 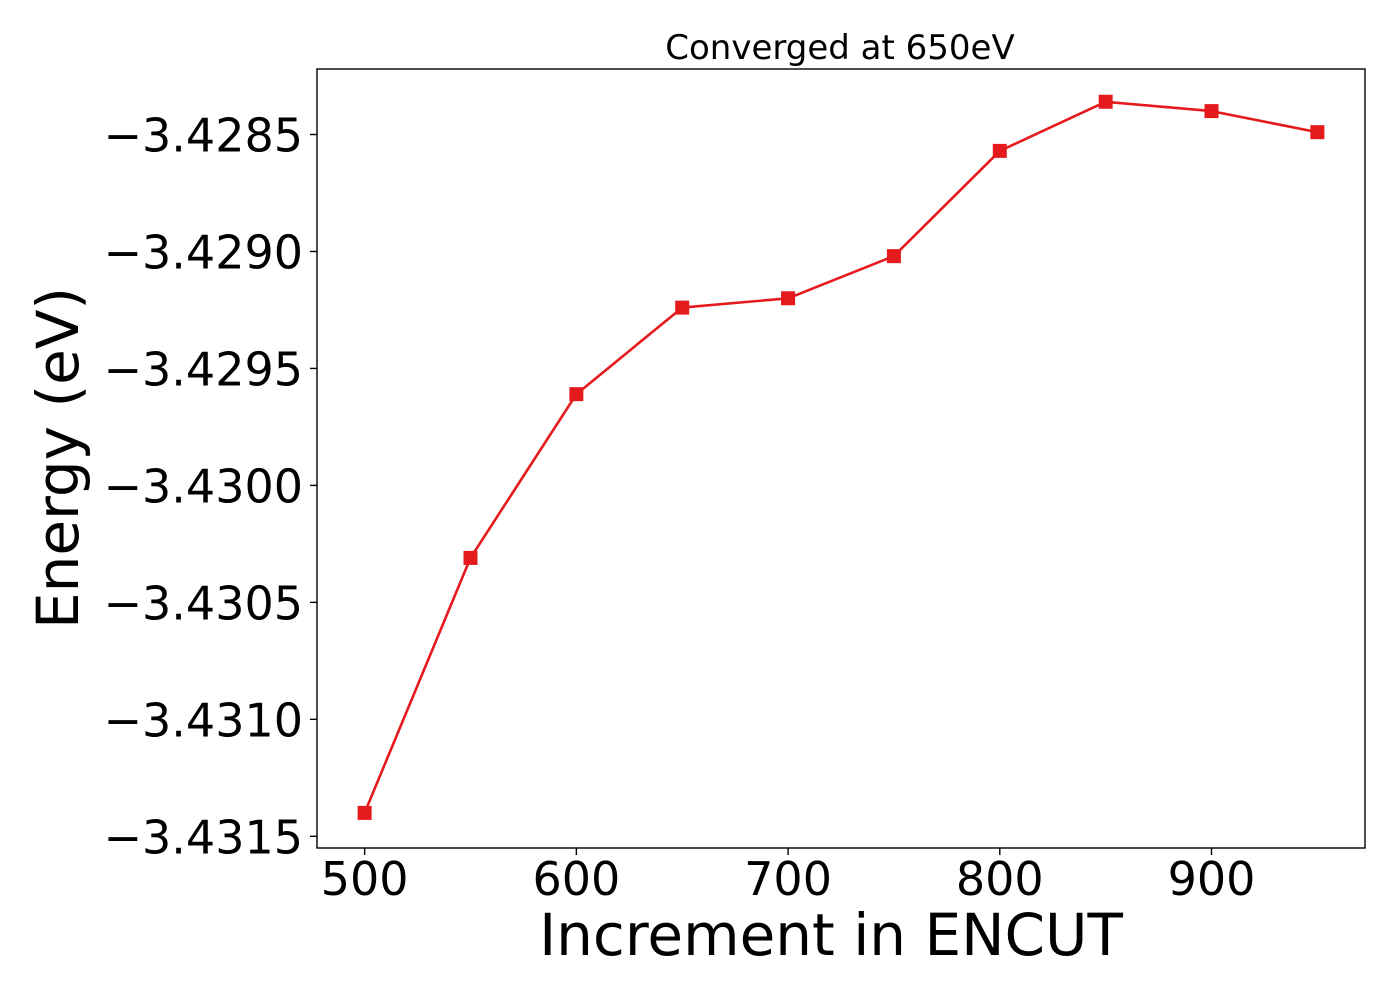 What do you see at coordinates (831, 935) in the screenshot?
I see `x-axis-label: Increment in ENCUT` at bounding box center [831, 935].